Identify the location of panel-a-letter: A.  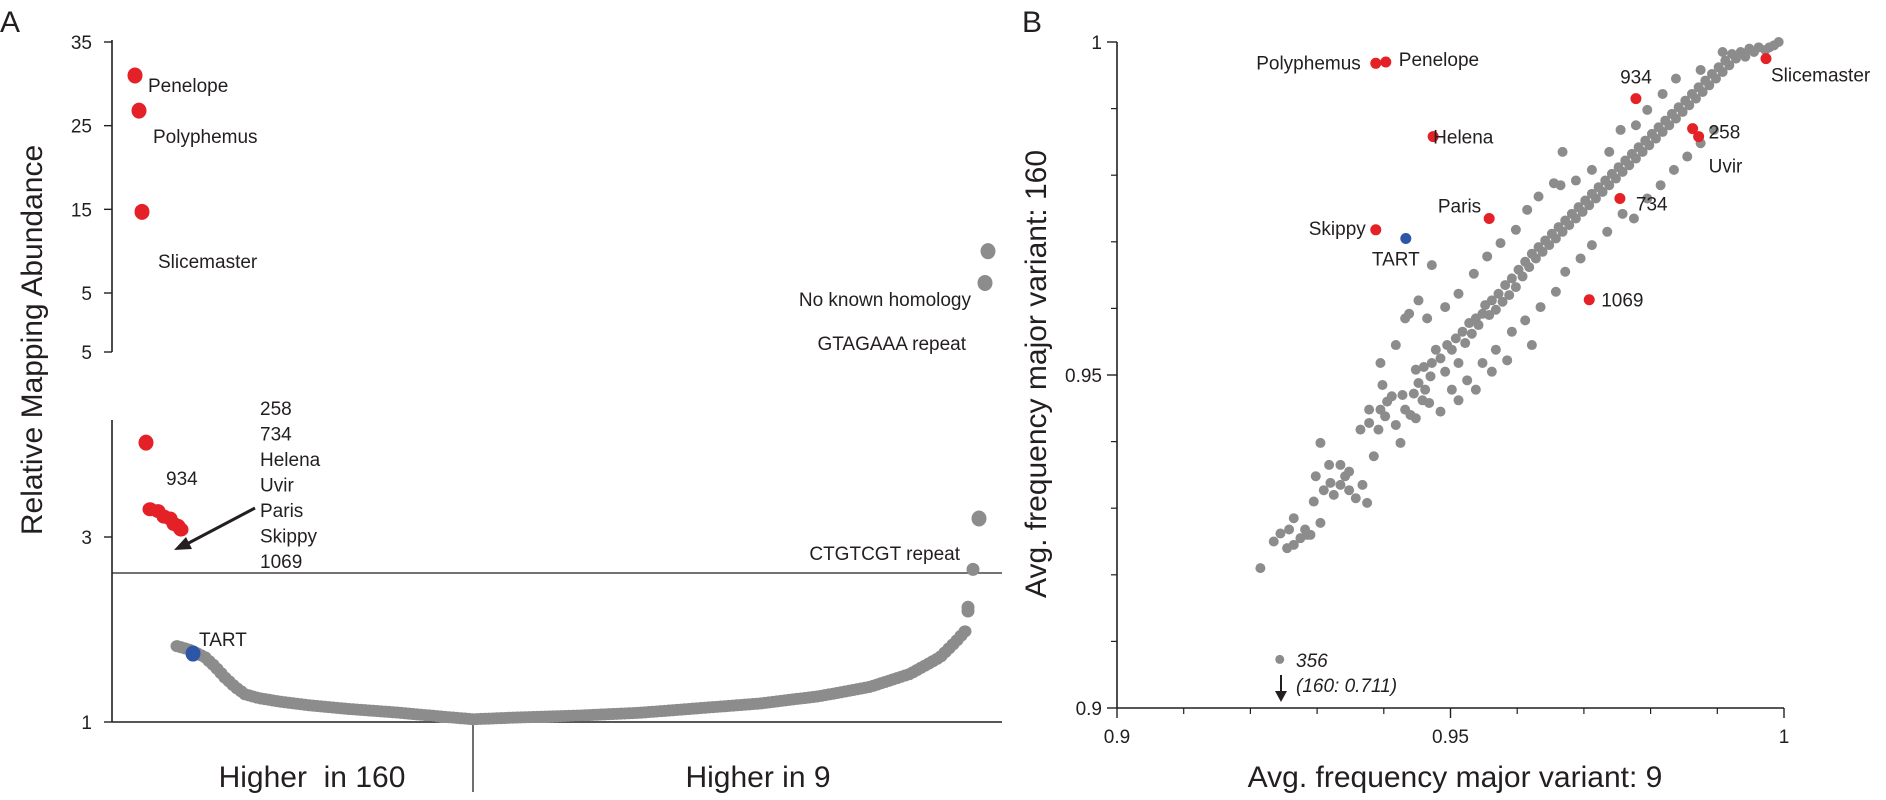
(10, 22).